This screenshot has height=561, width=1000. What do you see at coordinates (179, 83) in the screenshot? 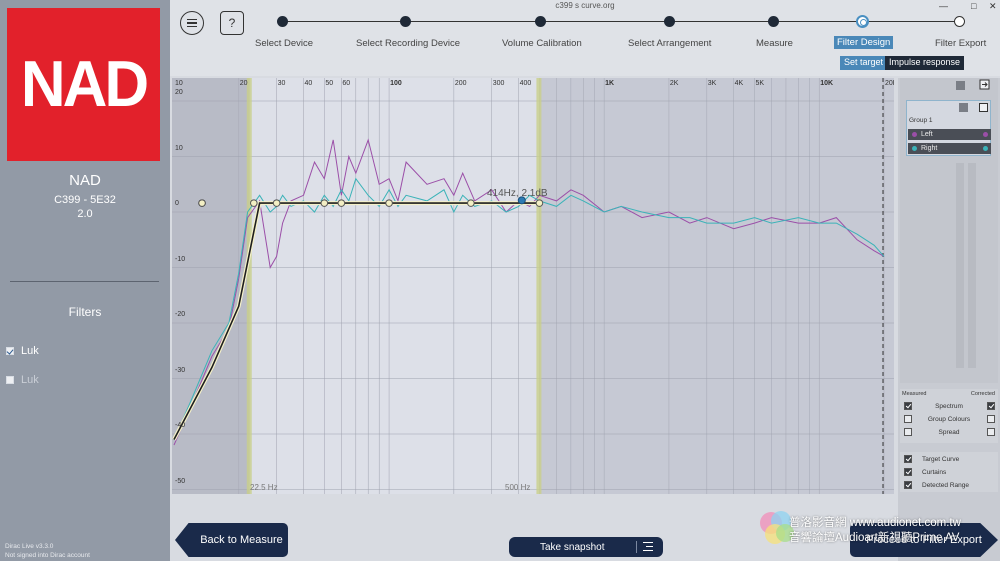
I see `x-tick-label: 10` at bounding box center [179, 83].